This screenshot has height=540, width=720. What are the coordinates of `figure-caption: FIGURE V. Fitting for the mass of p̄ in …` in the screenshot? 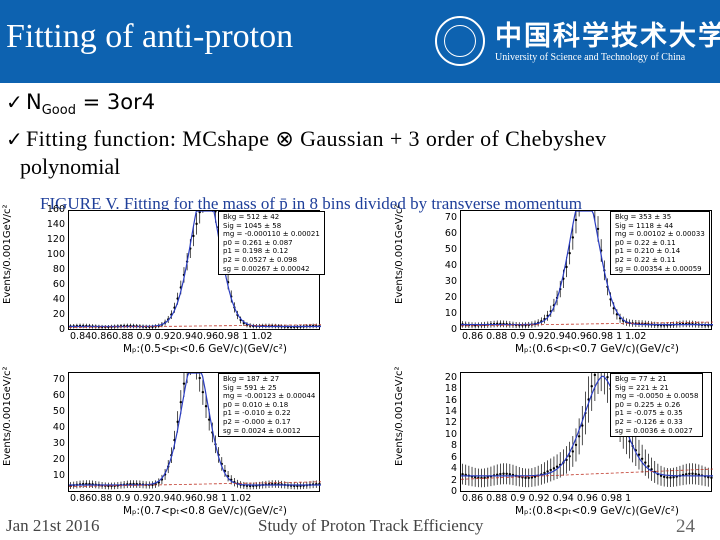 It's located at (311, 203).